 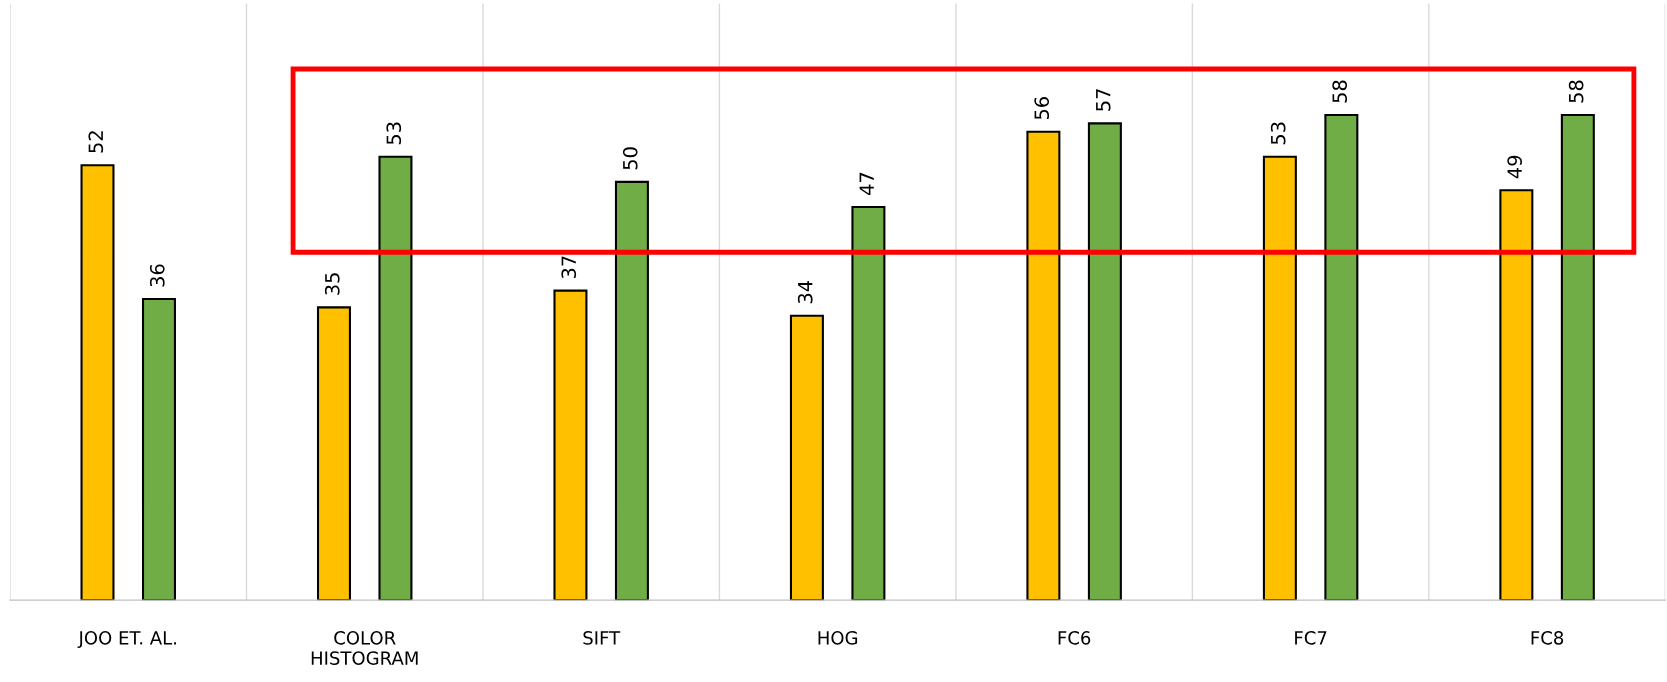 What do you see at coordinates (602, 638) in the screenshot?
I see `x-tick-label: SIFT` at bounding box center [602, 638].